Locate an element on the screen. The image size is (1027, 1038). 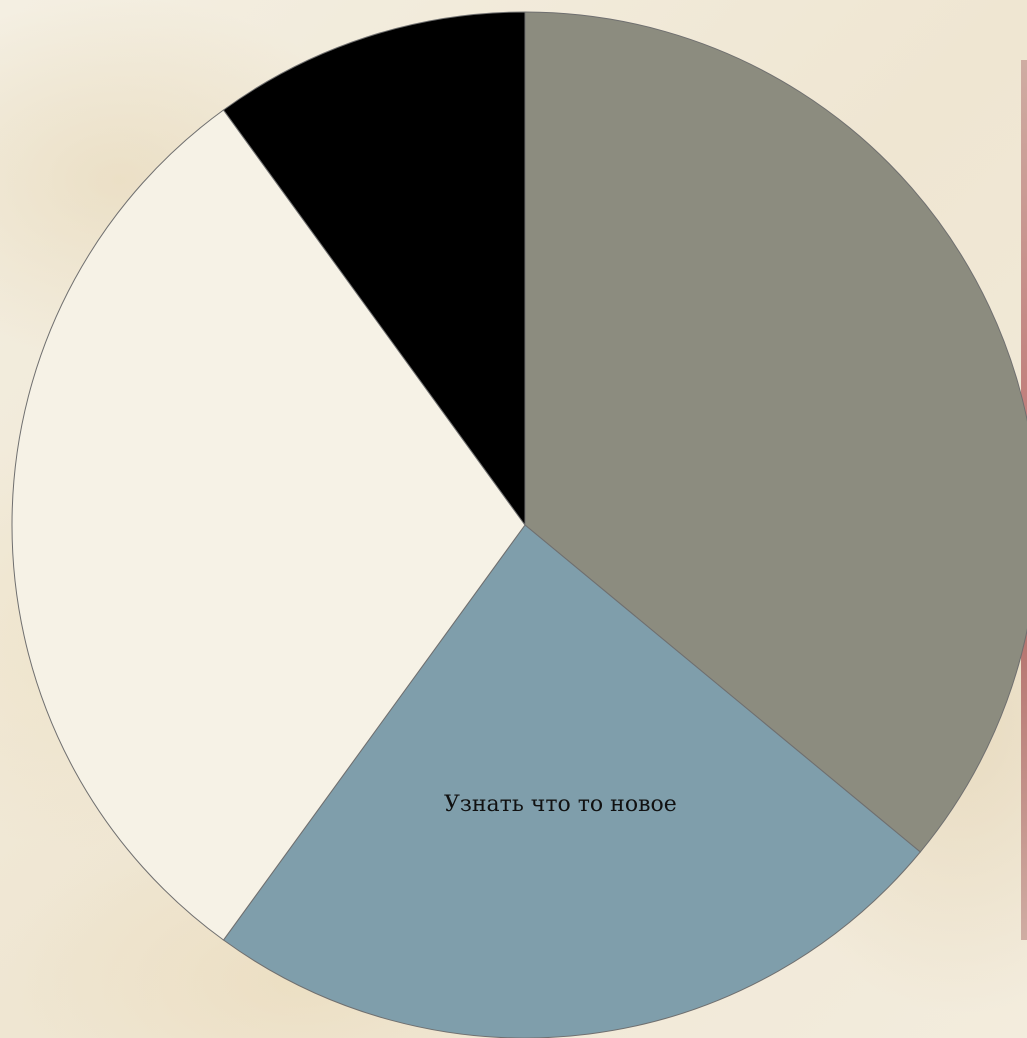
pie-slice-label-2: Узнать что то новое is located at coordinates (560, 804).